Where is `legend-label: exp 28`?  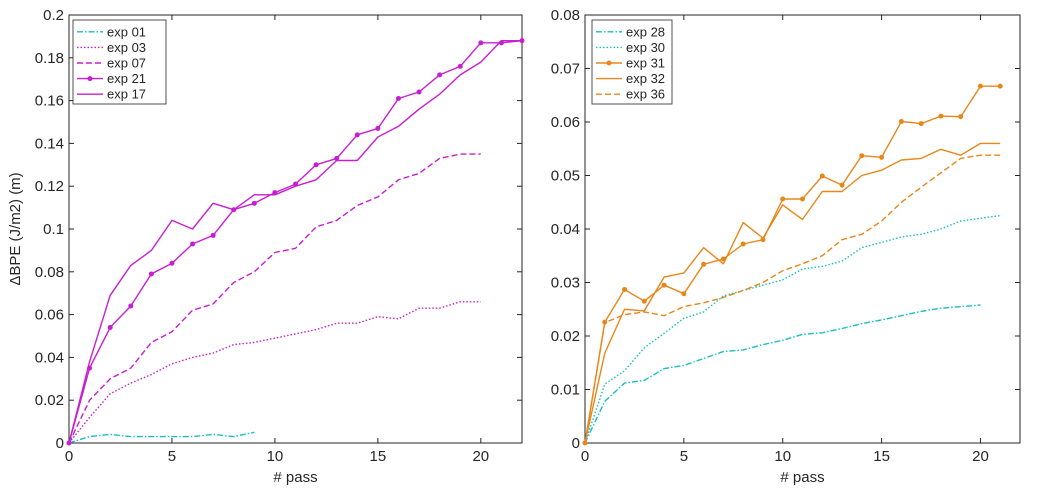
legend-label: exp 28 is located at coordinates (645, 31).